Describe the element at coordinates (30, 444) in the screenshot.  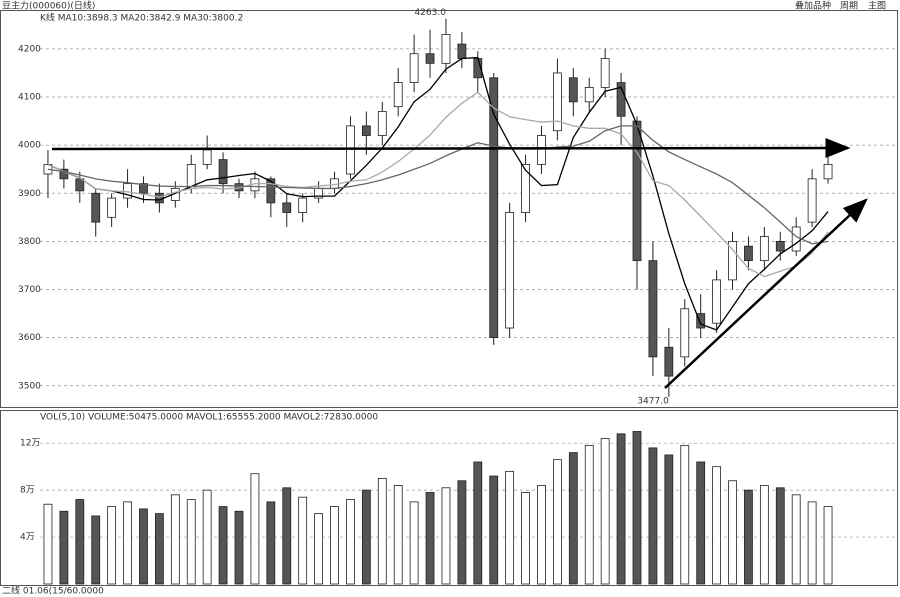
I see `y-tick-label: 12万` at that location.